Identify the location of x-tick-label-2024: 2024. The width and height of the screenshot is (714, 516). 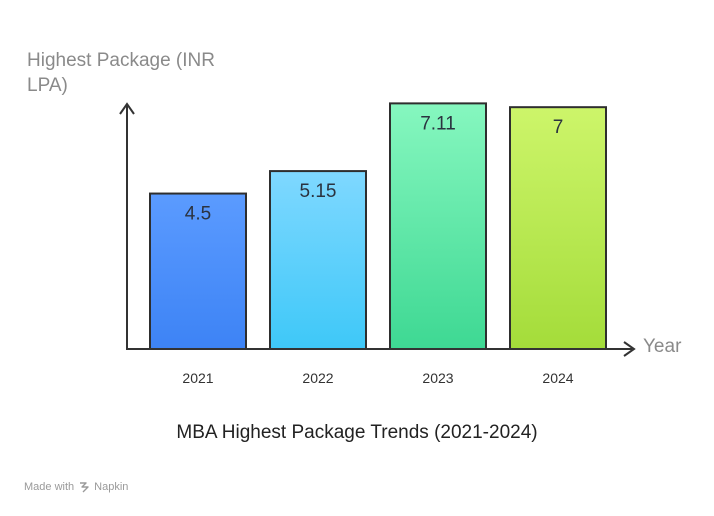
(557, 378).